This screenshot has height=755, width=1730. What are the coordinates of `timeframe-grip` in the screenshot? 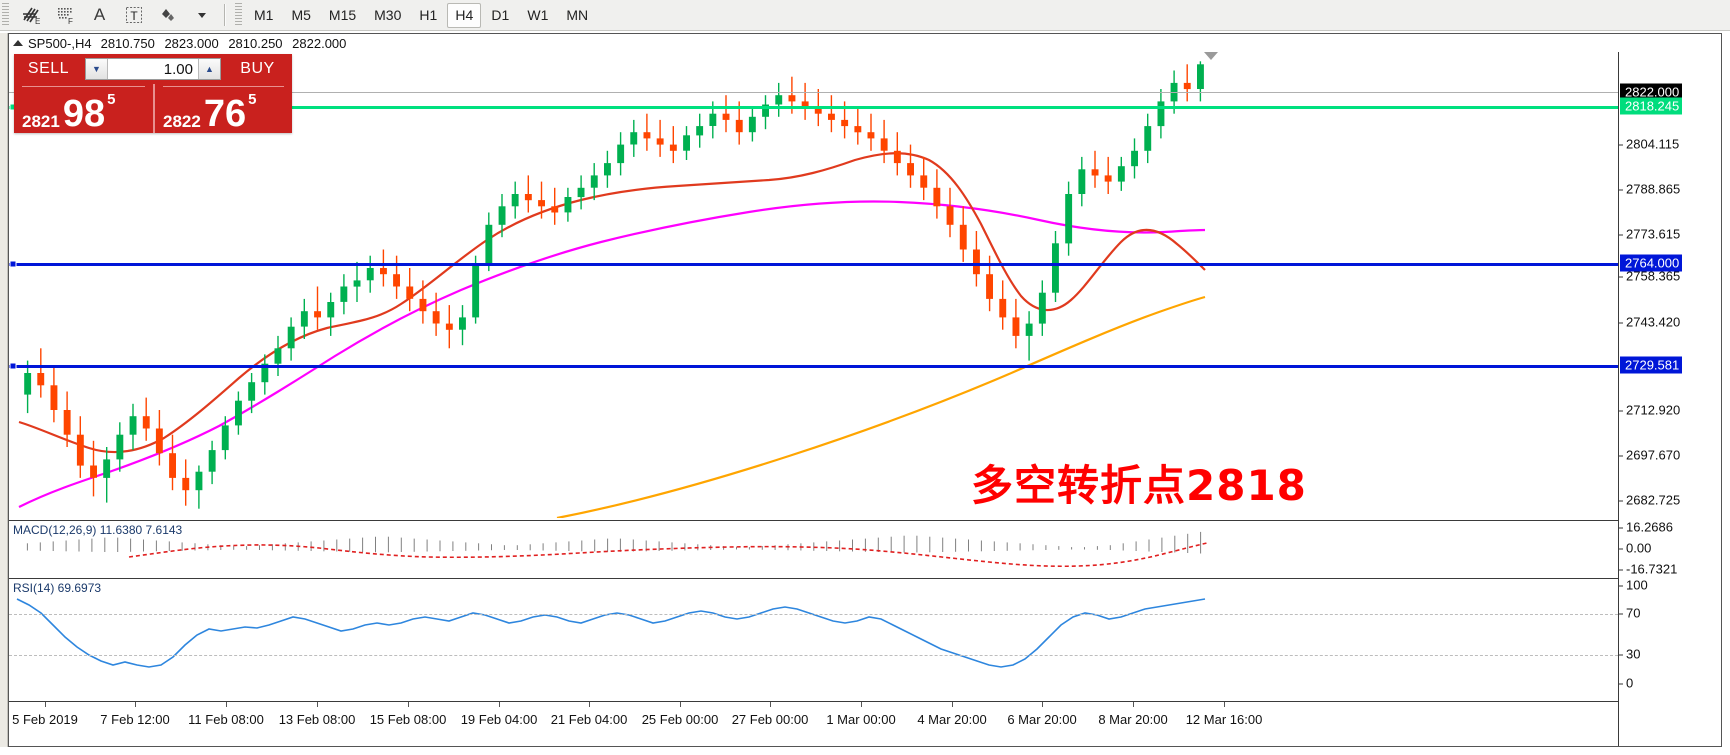 It's located at (238, 15).